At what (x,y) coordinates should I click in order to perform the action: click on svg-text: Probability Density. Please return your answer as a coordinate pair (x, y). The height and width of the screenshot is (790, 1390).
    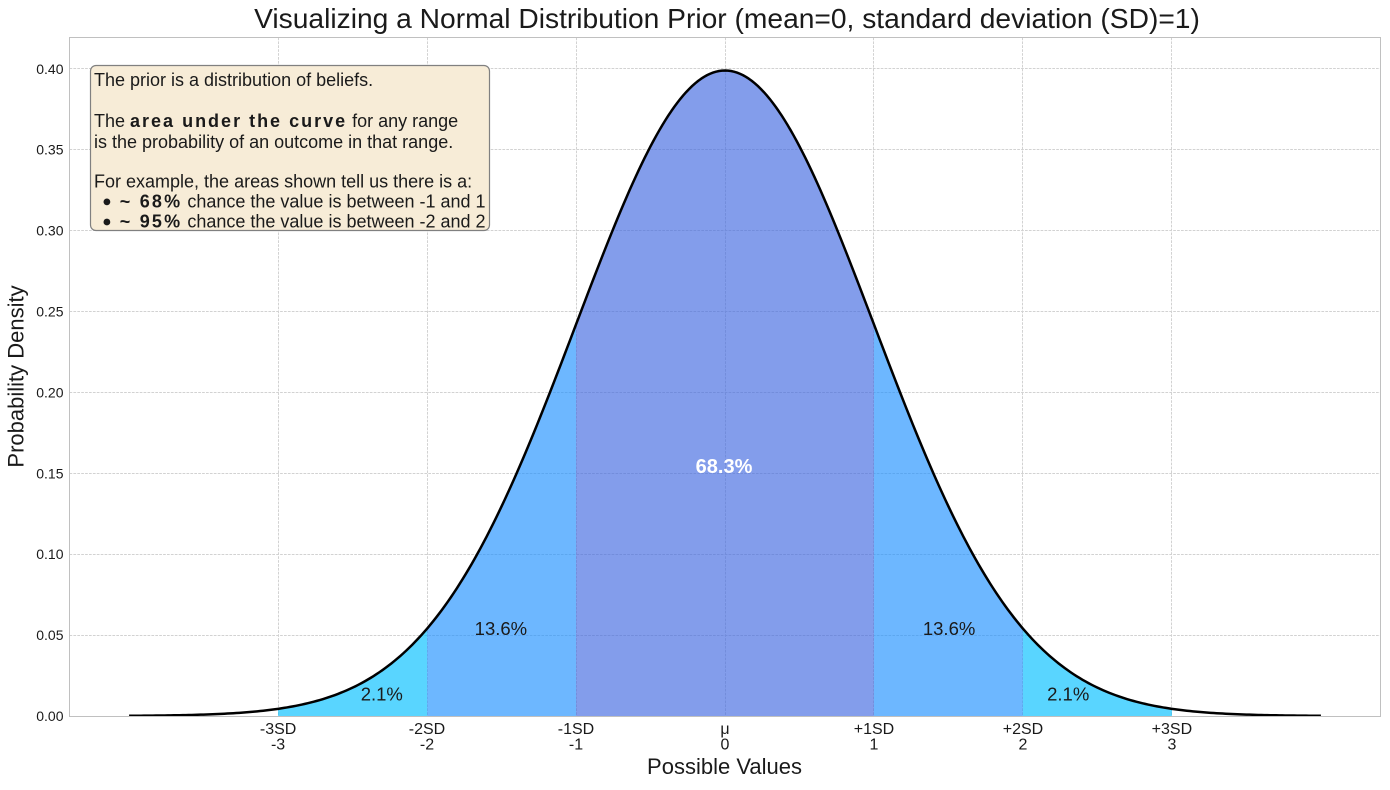
    Looking at the image, I should click on (16, 376).